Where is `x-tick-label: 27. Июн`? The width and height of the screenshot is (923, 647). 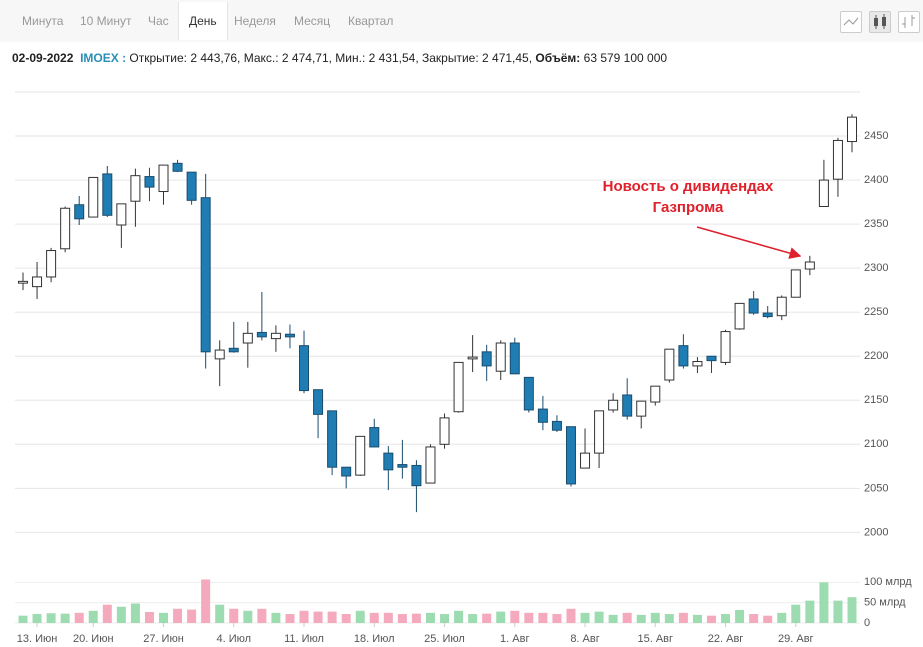
x-tick-label: 27. Июн is located at coordinates (163, 639).